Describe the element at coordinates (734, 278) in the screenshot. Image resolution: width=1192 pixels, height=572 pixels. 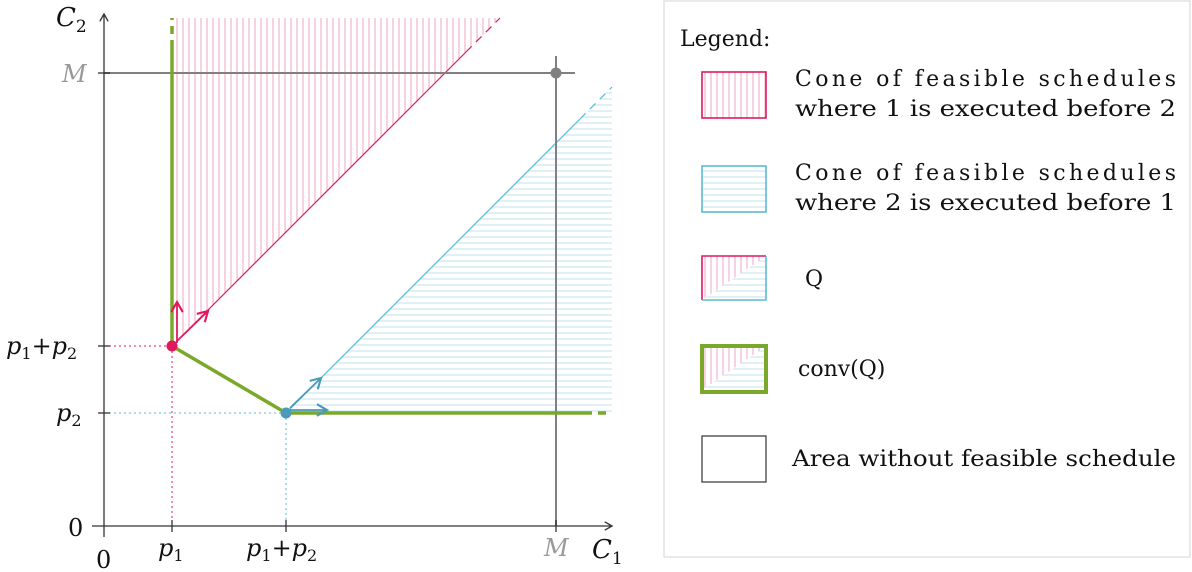
I see `legend-swatch-q` at that location.